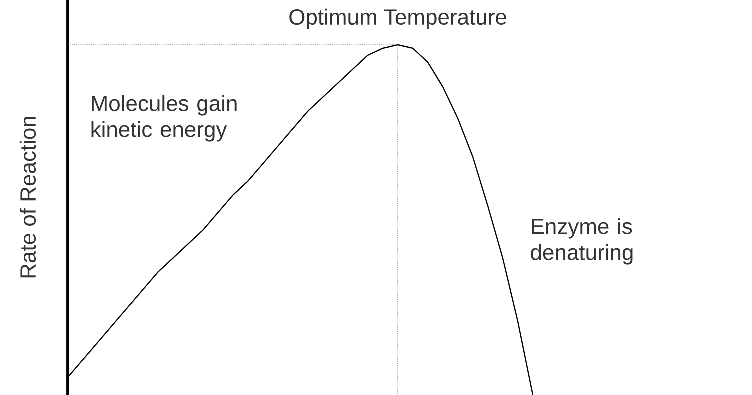 Image resolution: width=752 pixels, height=395 pixels. Describe the element at coordinates (28, 197) in the screenshot. I see `y-axis-title: Rate of Reaction` at that location.